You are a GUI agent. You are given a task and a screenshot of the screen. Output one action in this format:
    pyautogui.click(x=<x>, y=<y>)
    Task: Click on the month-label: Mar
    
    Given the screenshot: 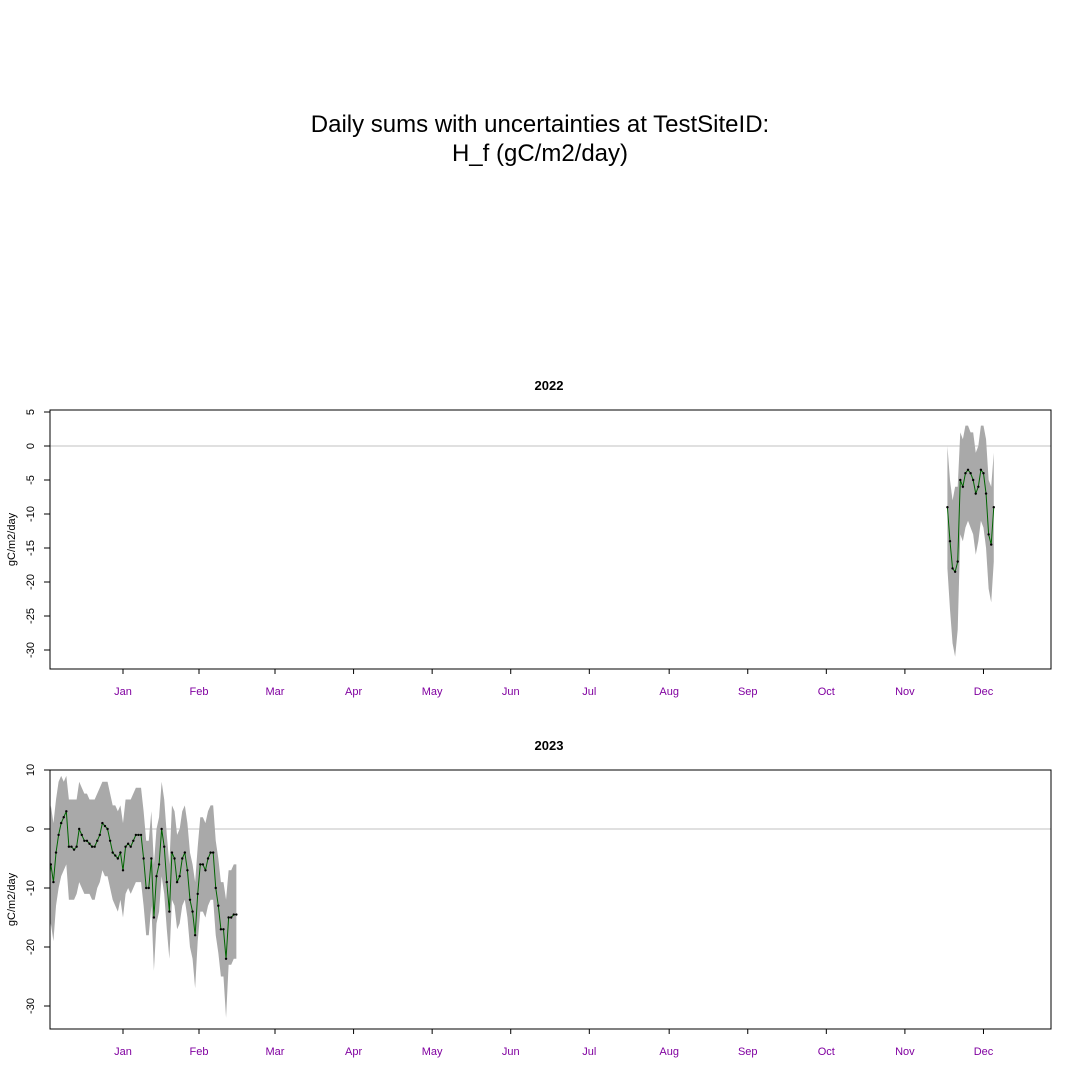 What is the action you would take?
    pyautogui.click(x=275, y=692)
    